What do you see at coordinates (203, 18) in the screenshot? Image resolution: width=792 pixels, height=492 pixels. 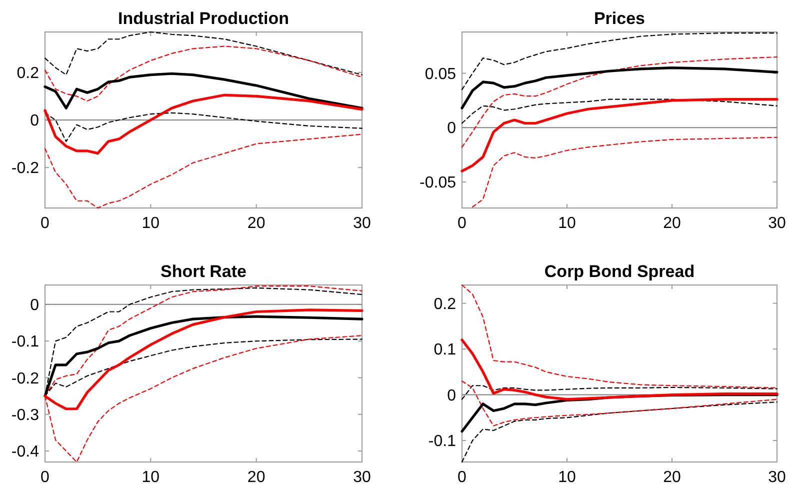 I see `chart-title: Industrial Production` at bounding box center [203, 18].